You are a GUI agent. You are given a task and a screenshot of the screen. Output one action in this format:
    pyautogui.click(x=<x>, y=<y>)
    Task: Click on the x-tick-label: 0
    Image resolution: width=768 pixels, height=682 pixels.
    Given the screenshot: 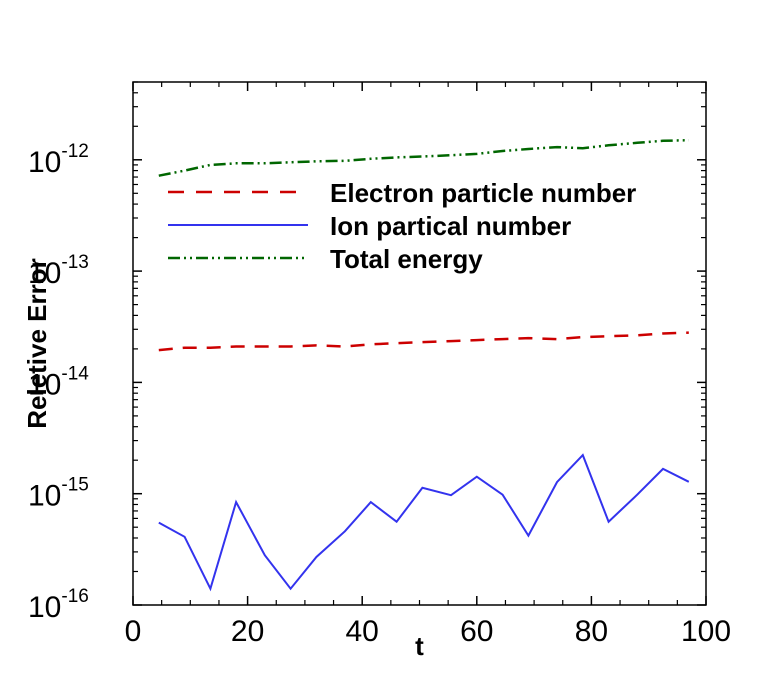 What is the action you would take?
    pyautogui.click(x=133, y=631)
    